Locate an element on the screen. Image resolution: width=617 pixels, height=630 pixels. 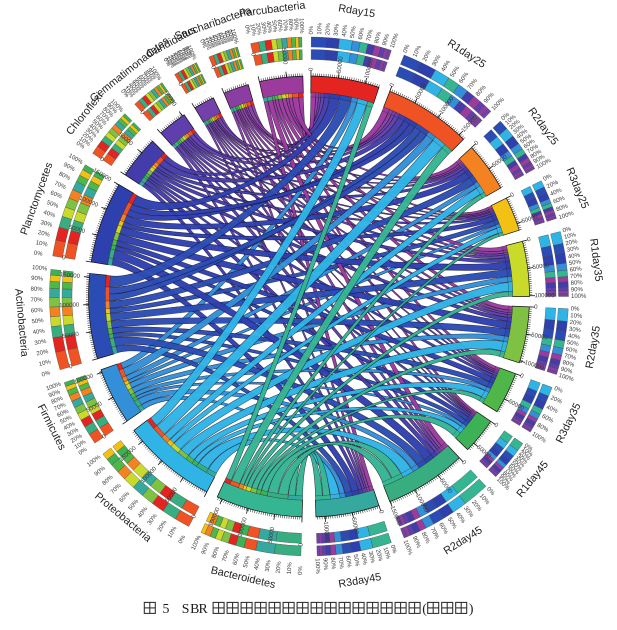
svg-text: 5 is located at coordinates (166, 608).